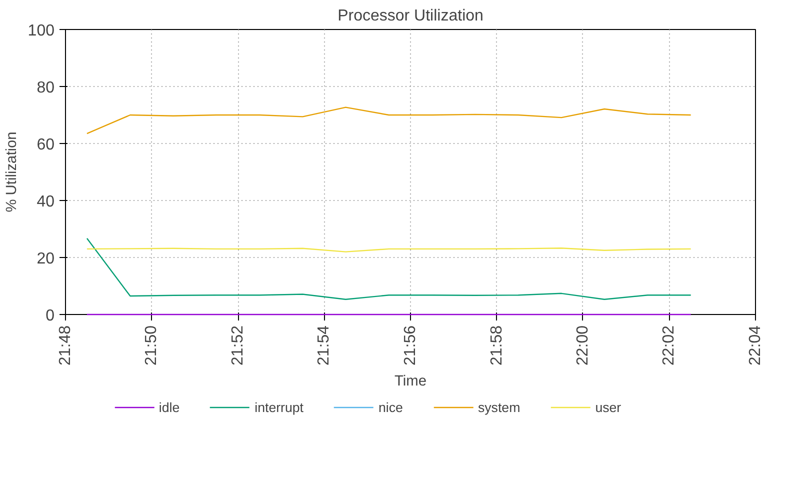  Describe the element at coordinates (45, 202) in the screenshot. I see `y-tick-label: 40` at that location.